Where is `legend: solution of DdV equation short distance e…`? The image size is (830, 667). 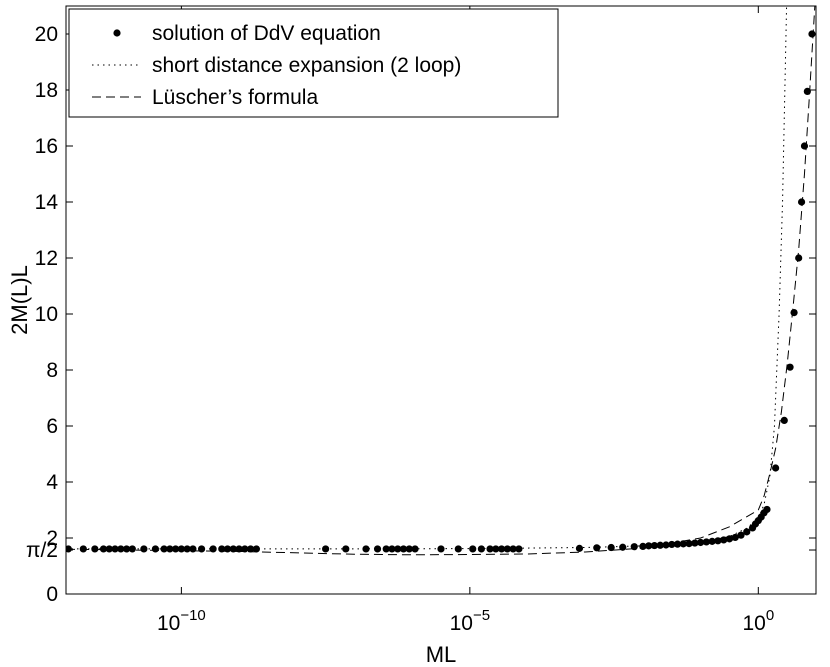
legend: solution of DdV equation short distance e… is located at coordinates (313, 63).